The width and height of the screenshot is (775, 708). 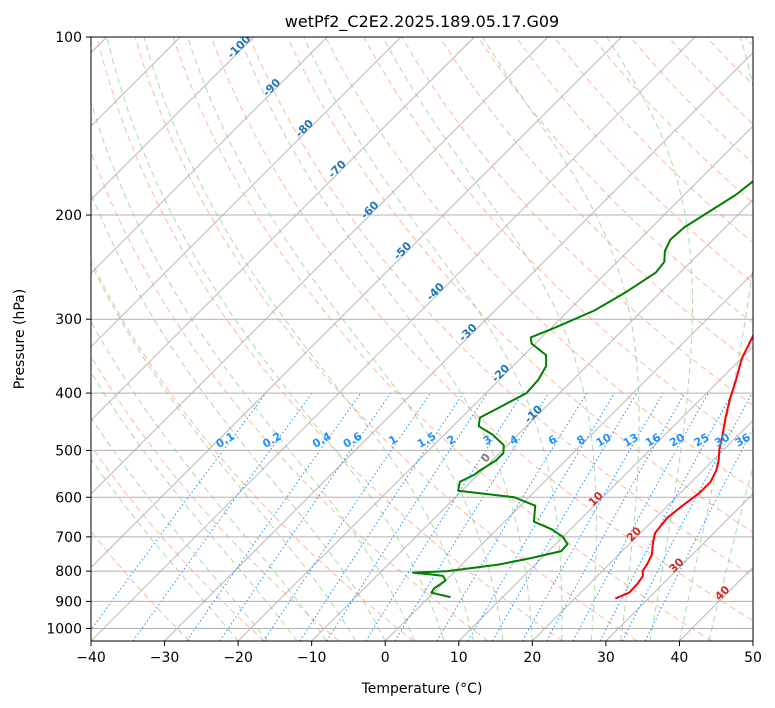 I want to click on y-axis-title: Pressure (hPa), so click(x=20, y=339).